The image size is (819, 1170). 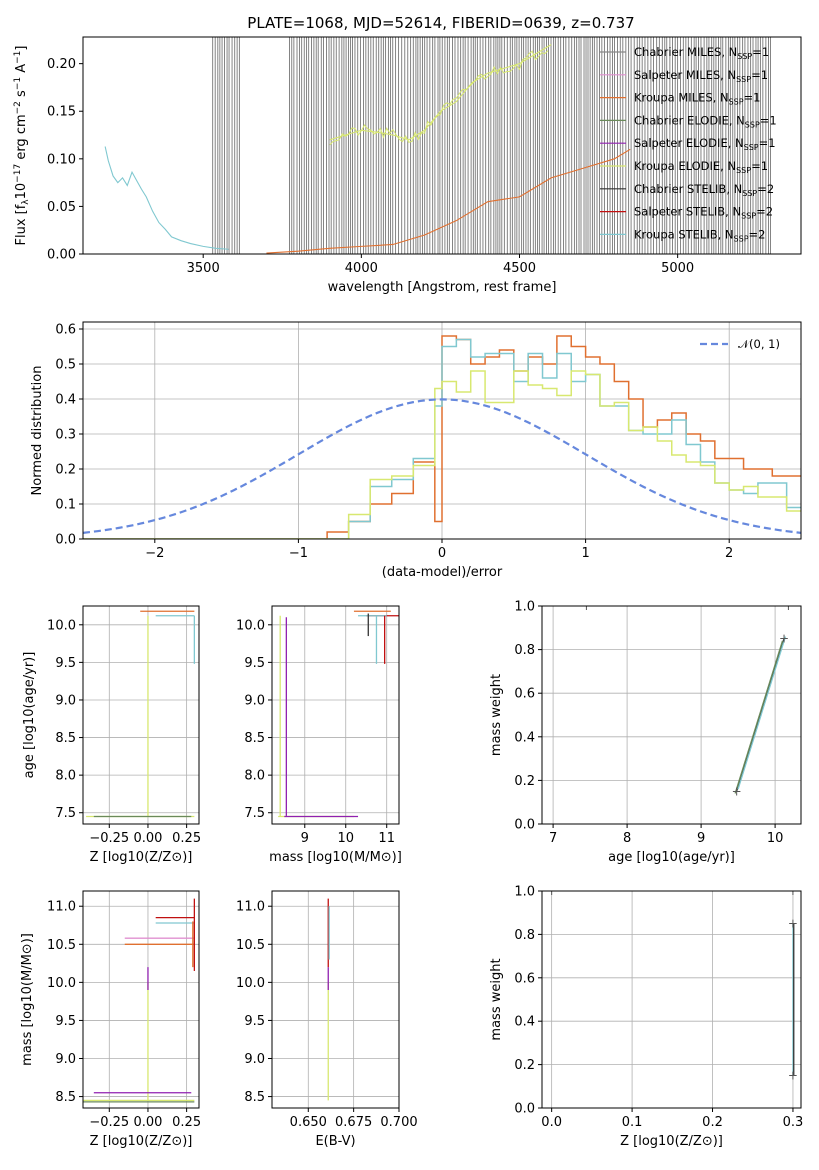 What do you see at coordinates (361, 268) in the screenshot?
I see `spectrum-xtick-label: 4000` at bounding box center [361, 268].